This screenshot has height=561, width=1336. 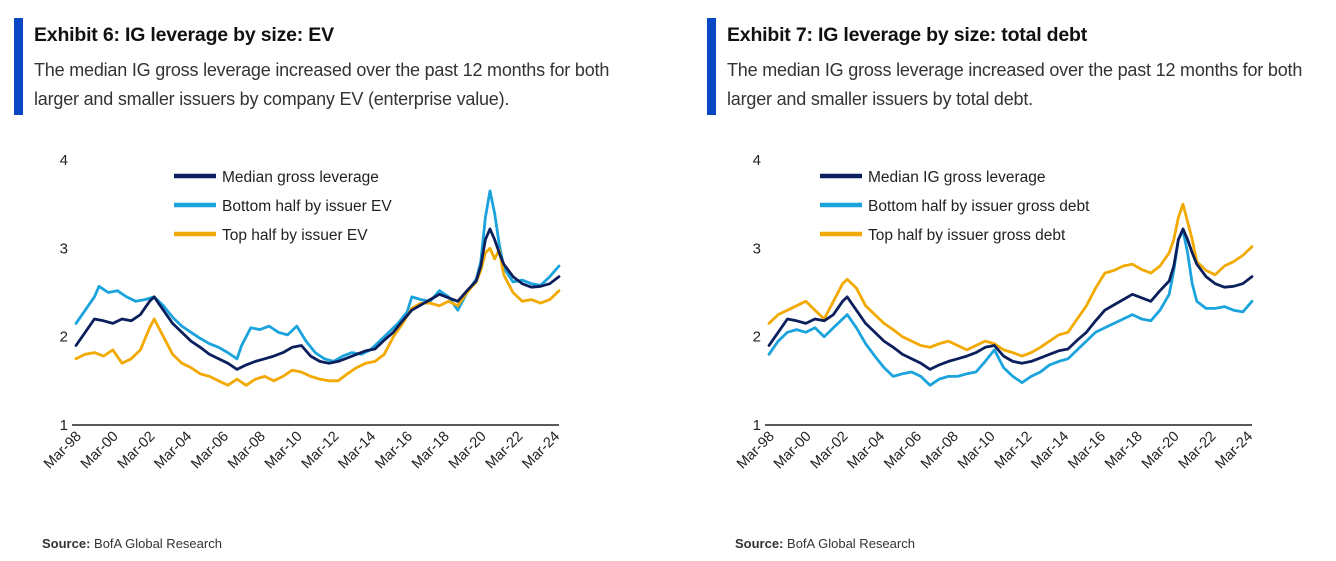 I want to click on series-line-bottom-half-by-issuer-ev, so click(x=317, y=276).